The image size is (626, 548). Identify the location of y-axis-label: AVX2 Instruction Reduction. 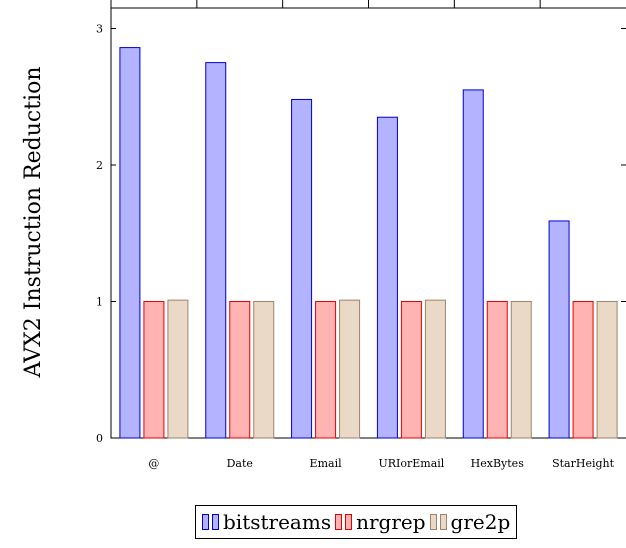
(33, 222).